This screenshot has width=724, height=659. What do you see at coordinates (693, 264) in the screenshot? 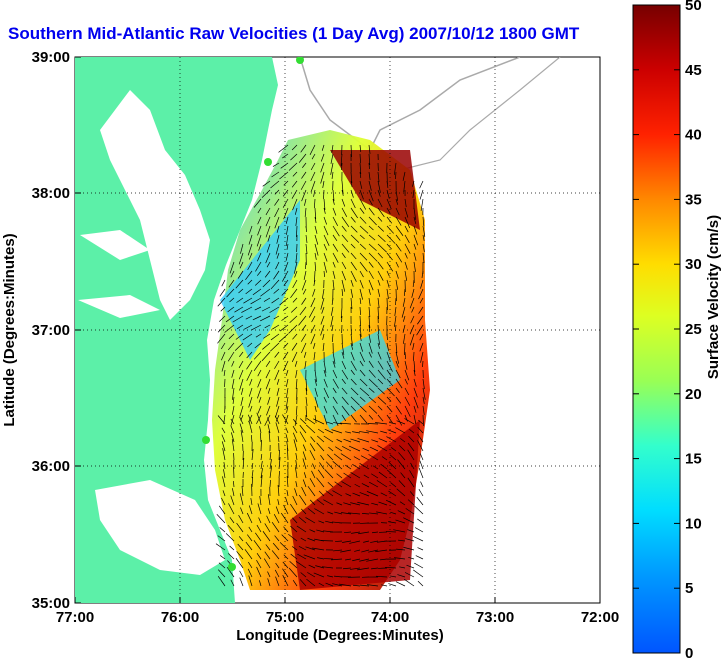
I see `colorbar-tick-label: 30` at bounding box center [693, 264].